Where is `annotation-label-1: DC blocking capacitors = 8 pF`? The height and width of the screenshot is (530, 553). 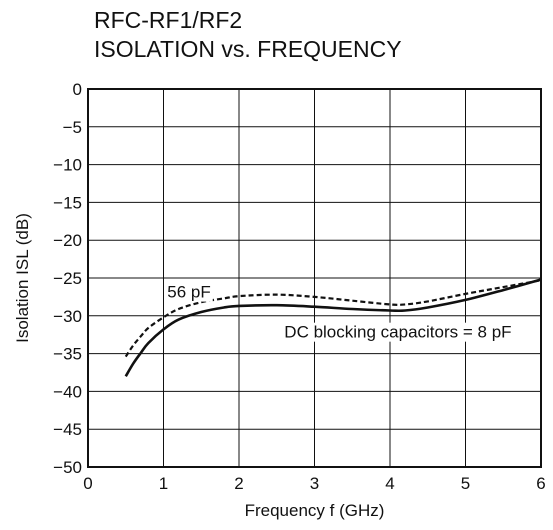 annotation-label-1: DC blocking capacitors = 8 pF is located at coordinates (397, 332).